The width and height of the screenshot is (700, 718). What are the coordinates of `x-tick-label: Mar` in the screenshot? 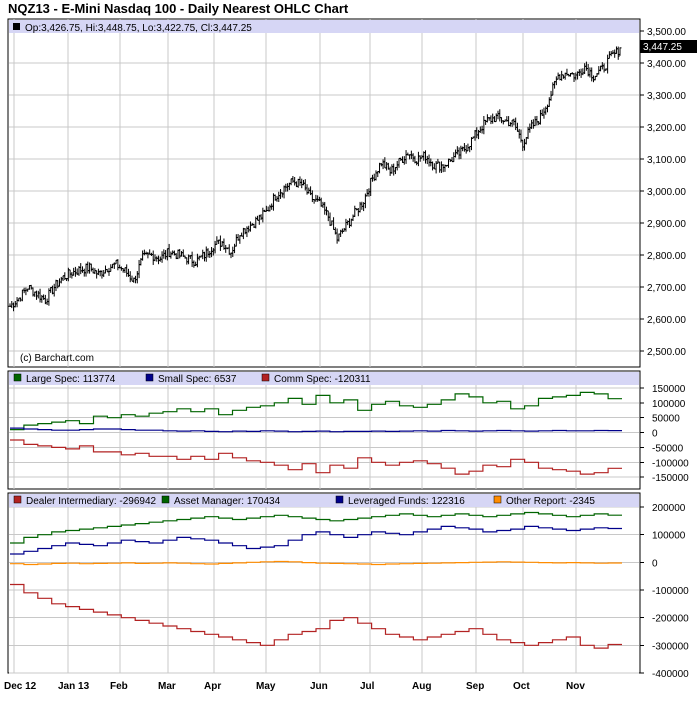 It's located at (167, 686).